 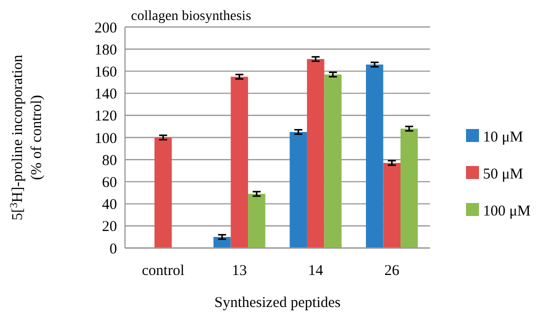 I want to click on y-tick-label: 20, so click(x=109, y=227).